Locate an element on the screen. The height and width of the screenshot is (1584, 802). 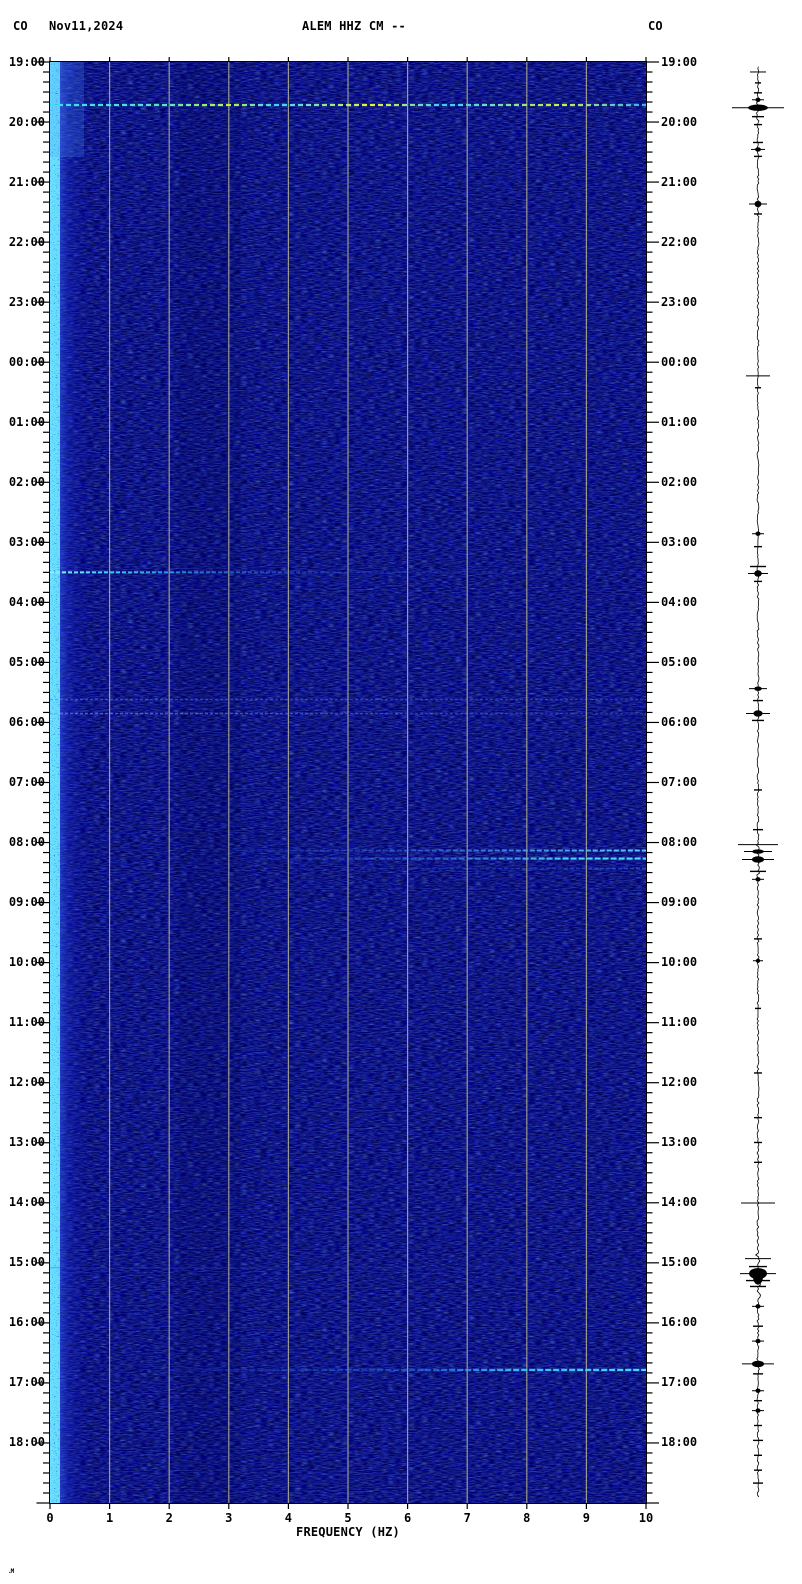
y-axis-label-left: 20:00 is located at coordinates (26, 121).